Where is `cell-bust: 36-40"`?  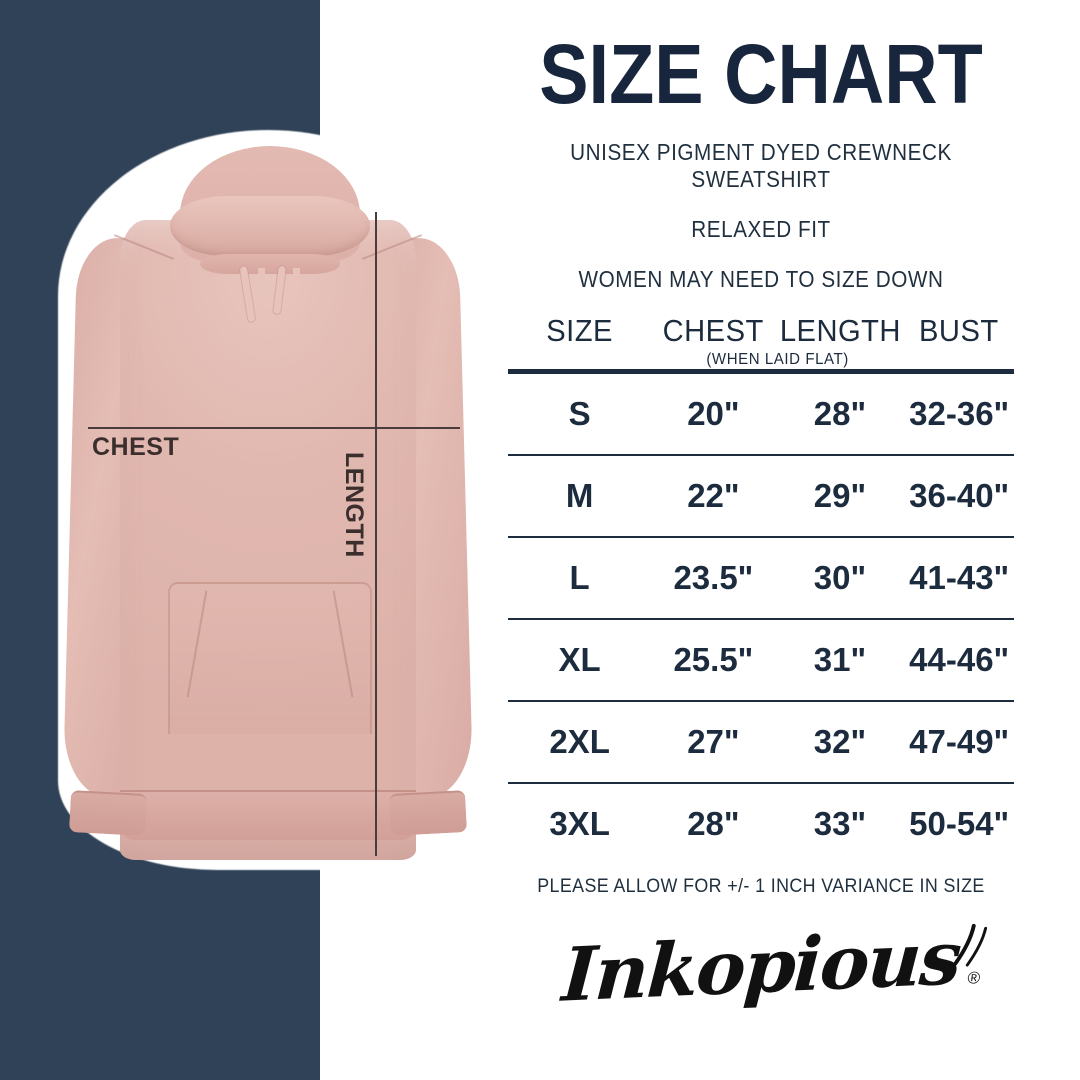 cell-bust: 36-40" is located at coordinates (959, 495).